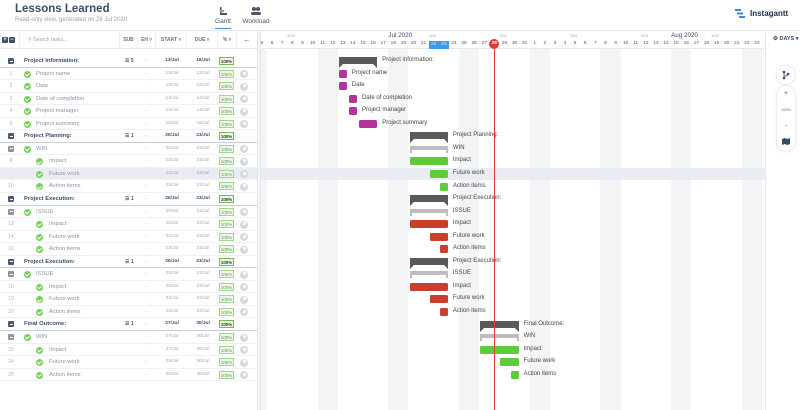 The width and height of the screenshot is (800, 410). What do you see at coordinates (128, 136) in the screenshot?
I see `group-row: Project Planning: ☰ 1 - 20/Jul 23/Jul 100%` at bounding box center [128, 136].